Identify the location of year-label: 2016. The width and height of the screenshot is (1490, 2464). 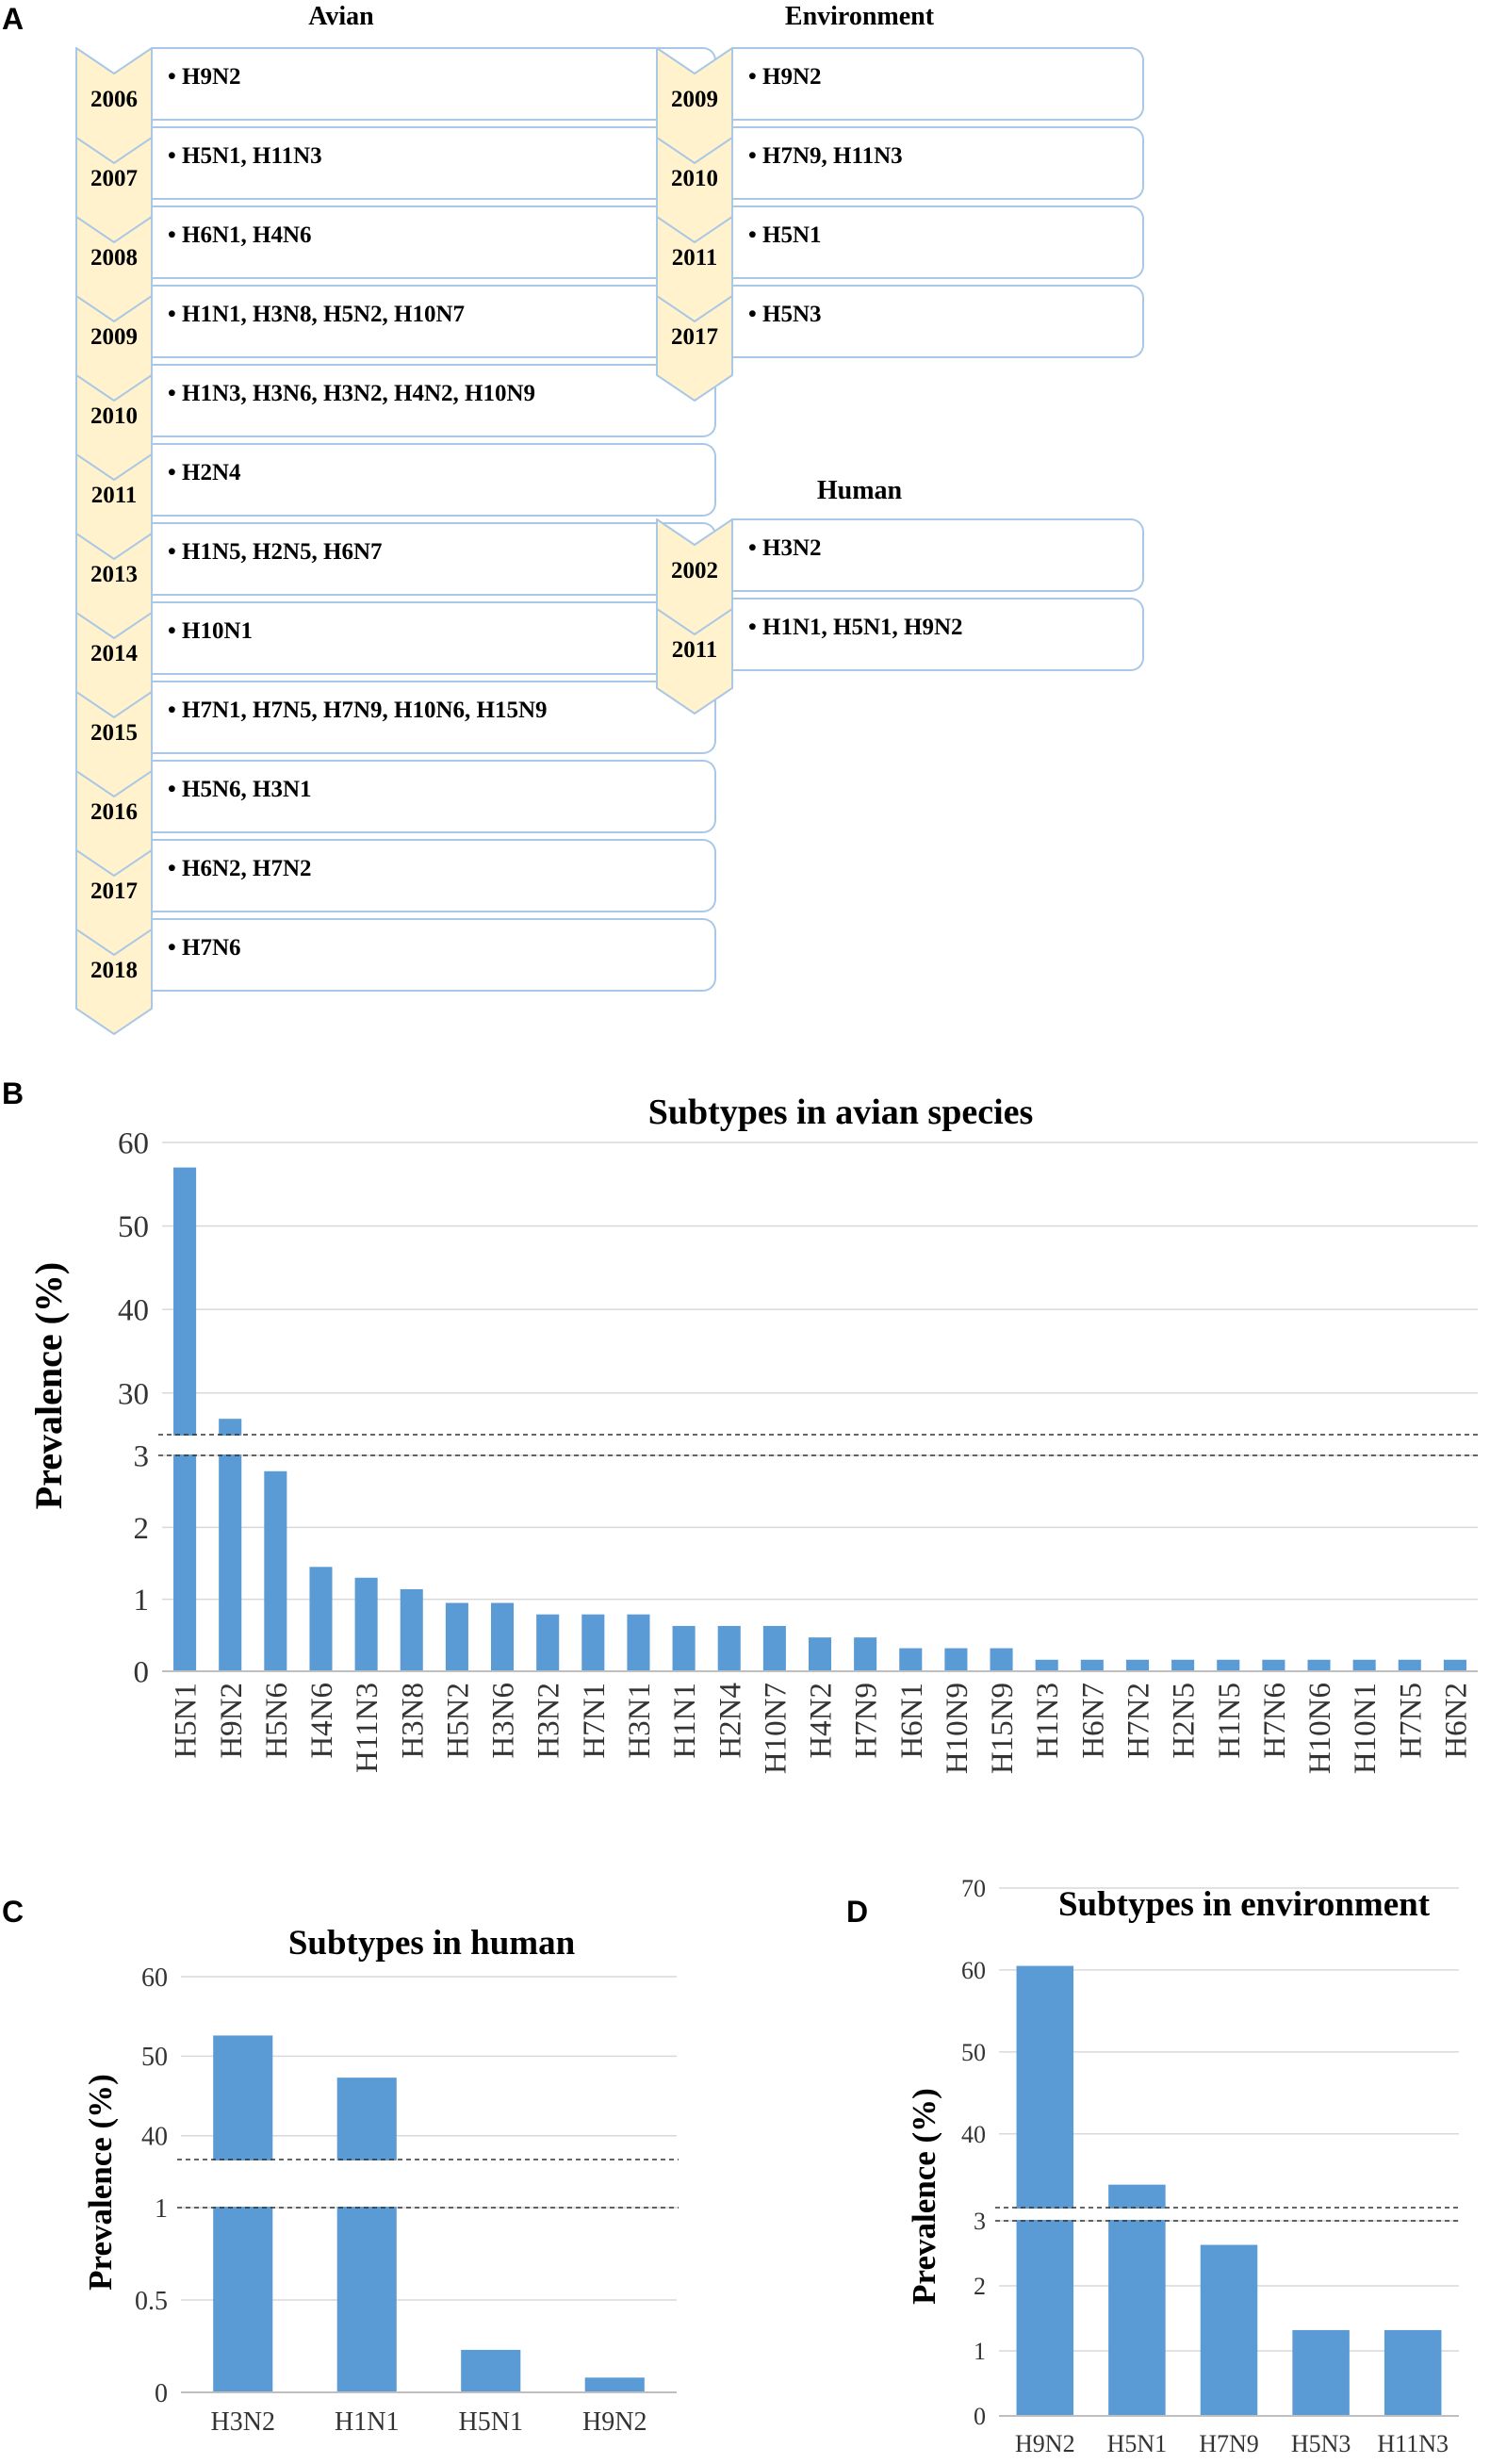
(114, 812).